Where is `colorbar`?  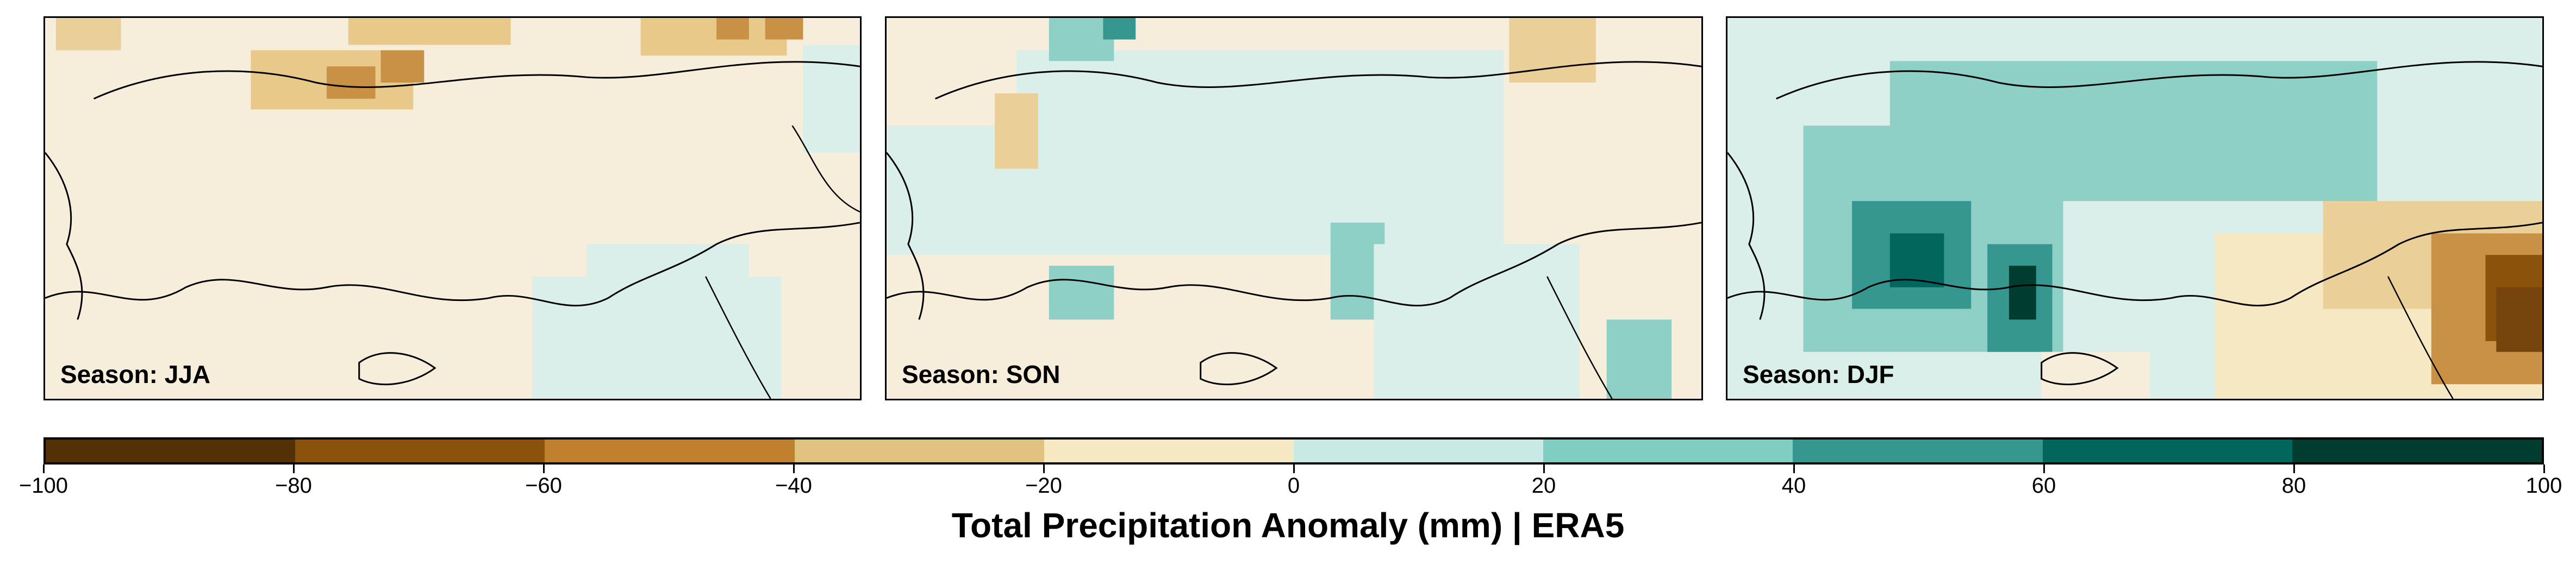 colorbar is located at coordinates (1293, 450).